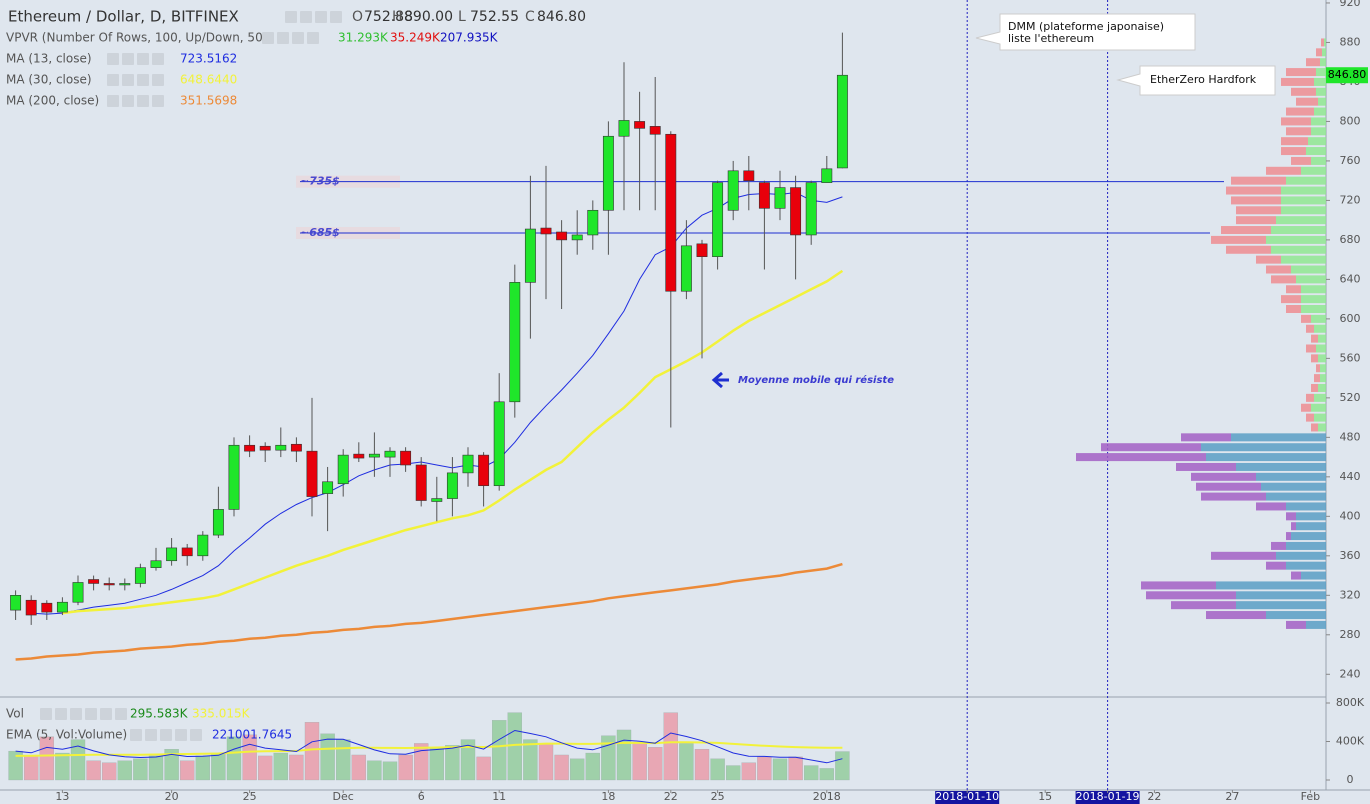 The image size is (1370, 804). Describe the element at coordinates (1086, 26) in the screenshot. I see `callout-text: DMM (plateforme japonaise)` at that location.